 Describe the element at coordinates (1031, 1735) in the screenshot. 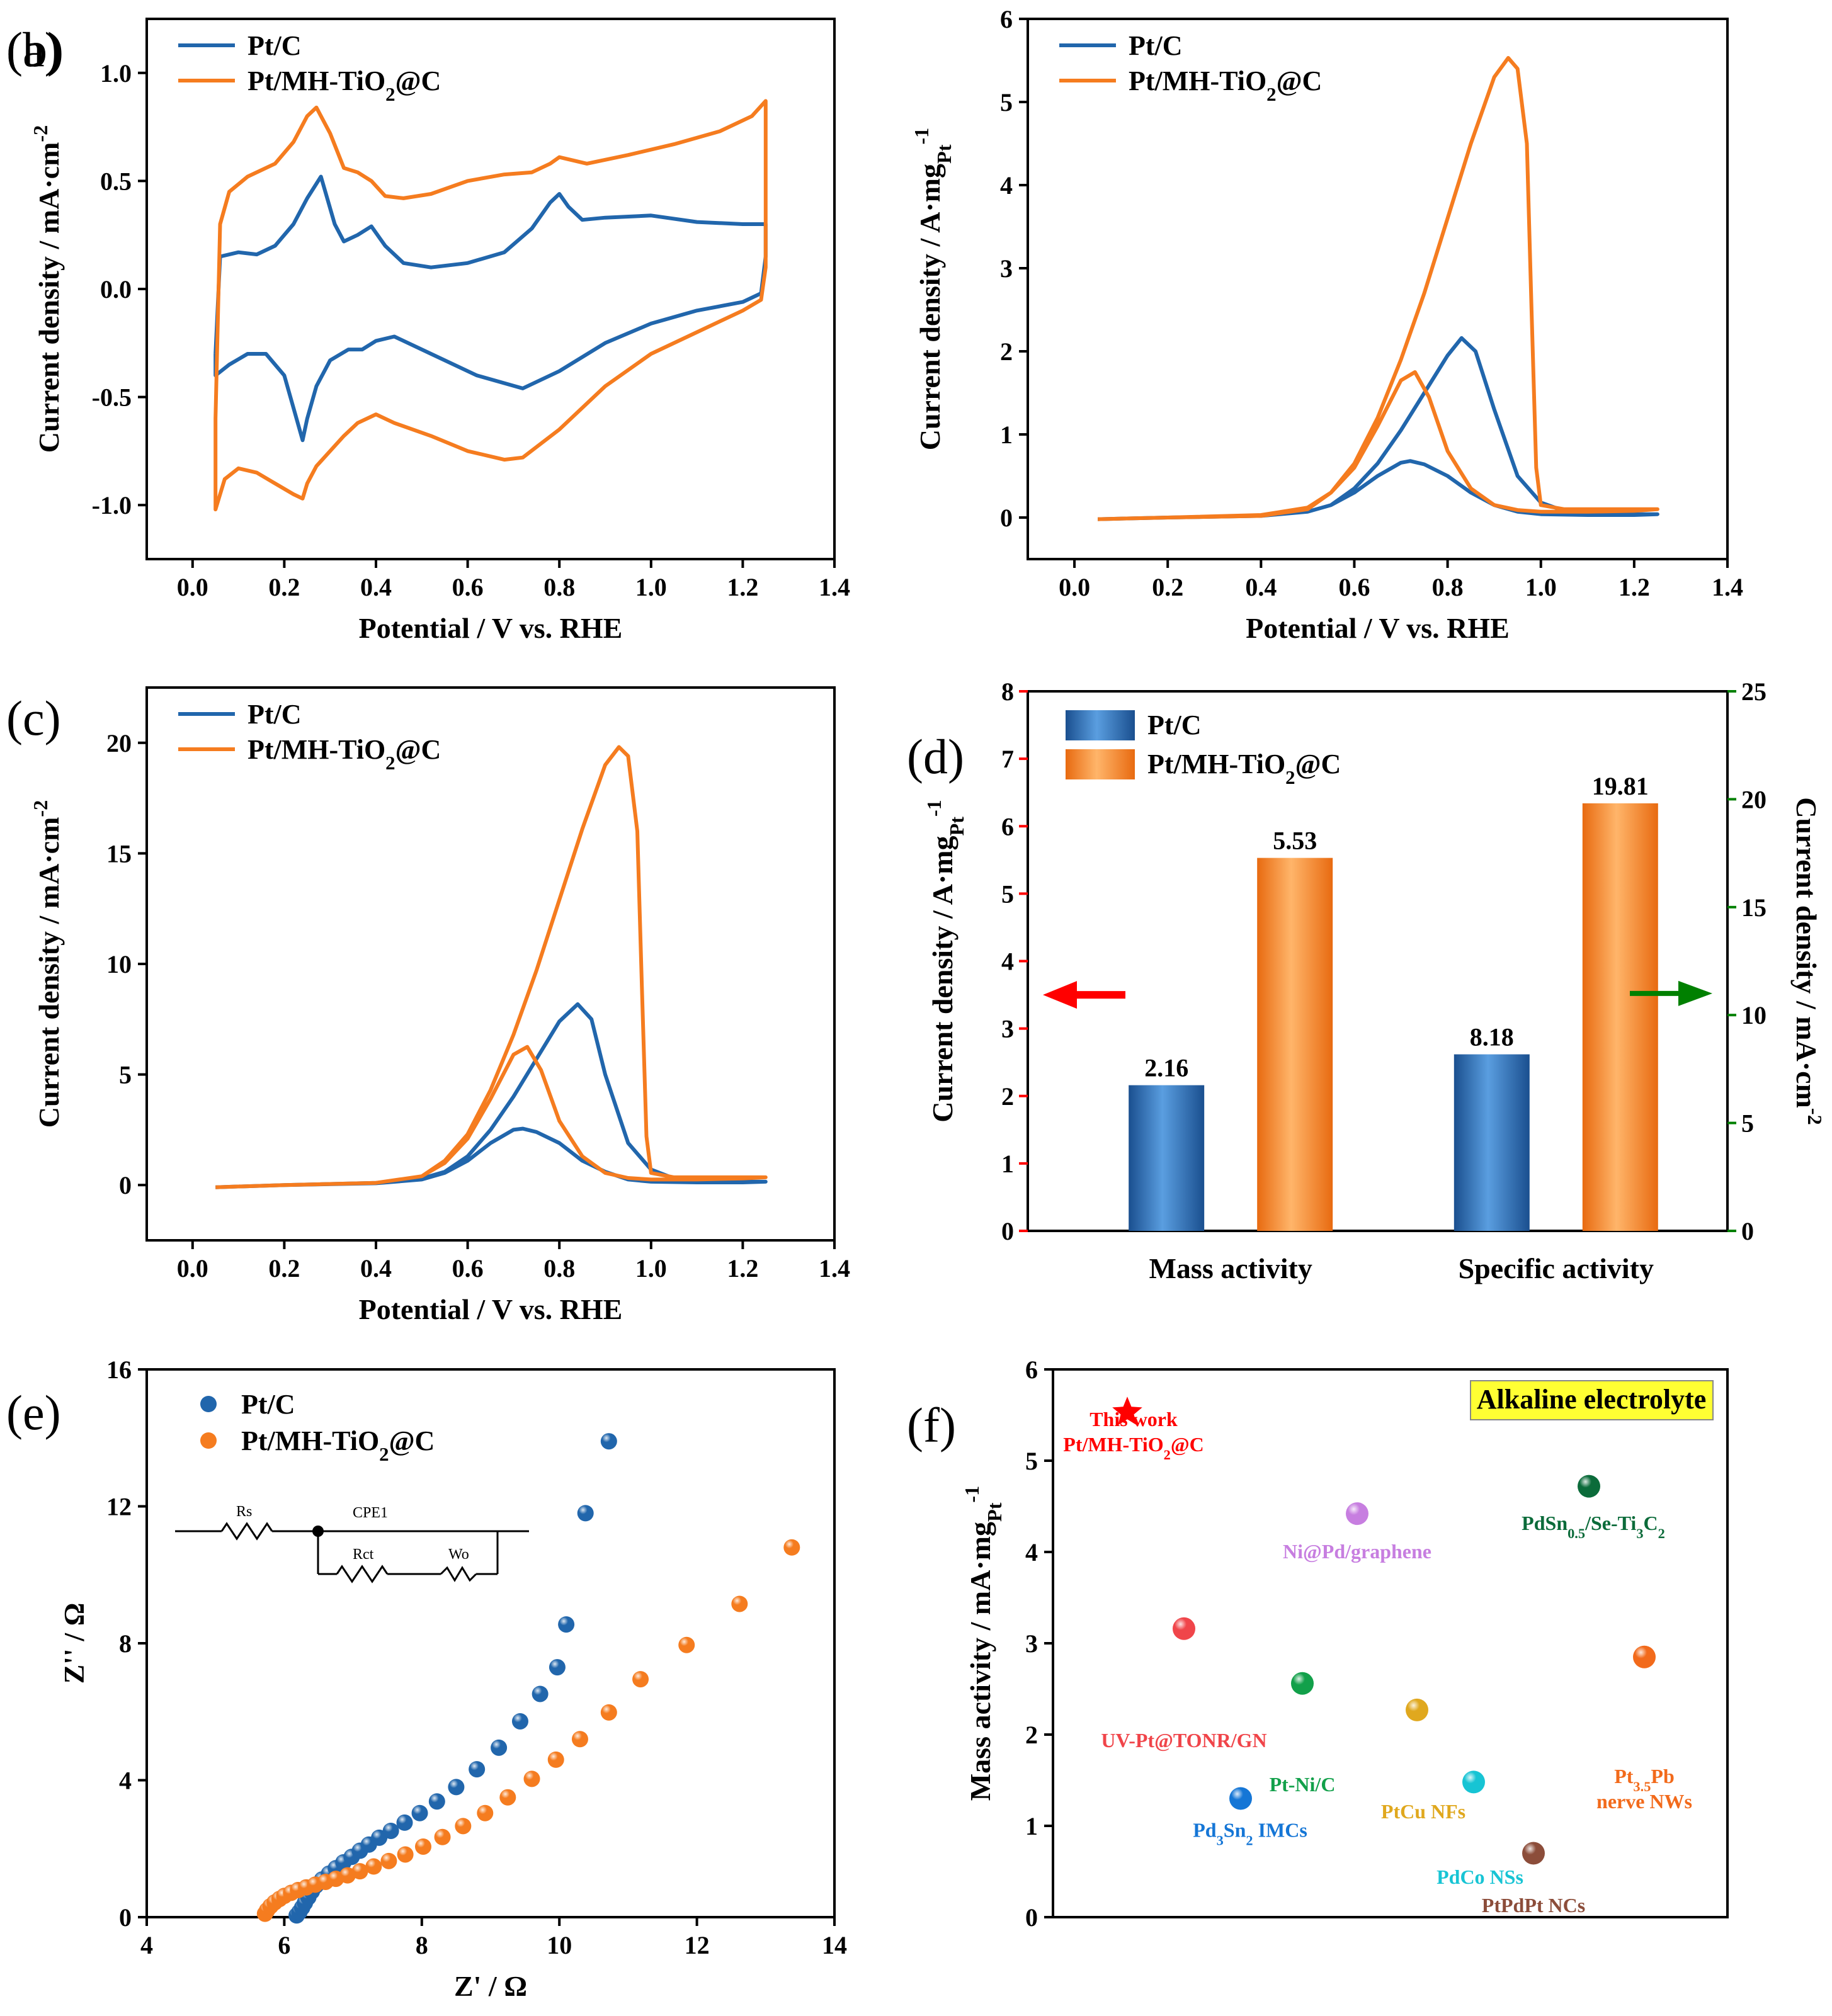

I see `panel-f-ytick-label: 2` at that location.